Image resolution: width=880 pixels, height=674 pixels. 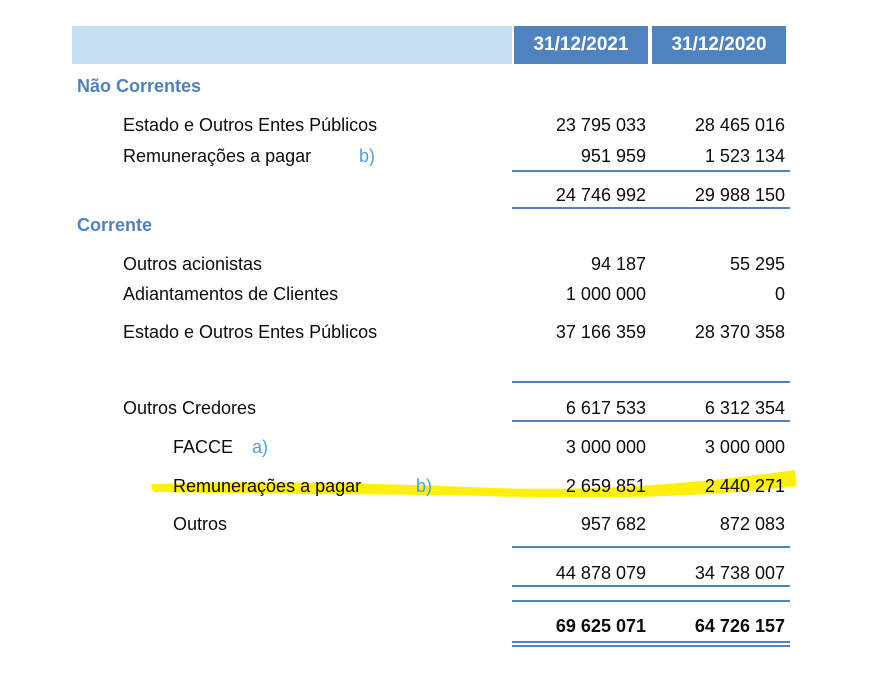 I want to click on row-label: Outros, so click(x=200, y=524).